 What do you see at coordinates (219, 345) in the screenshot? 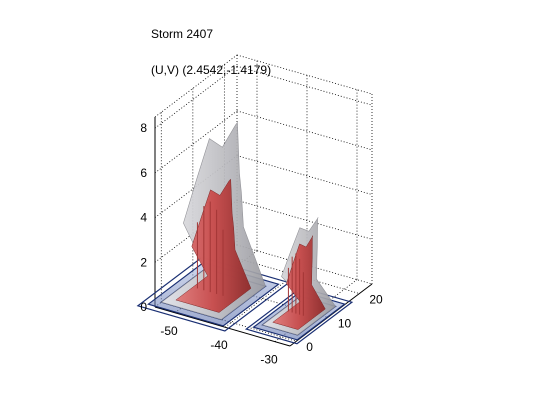
I see `x-tick-label: -40` at bounding box center [219, 345].